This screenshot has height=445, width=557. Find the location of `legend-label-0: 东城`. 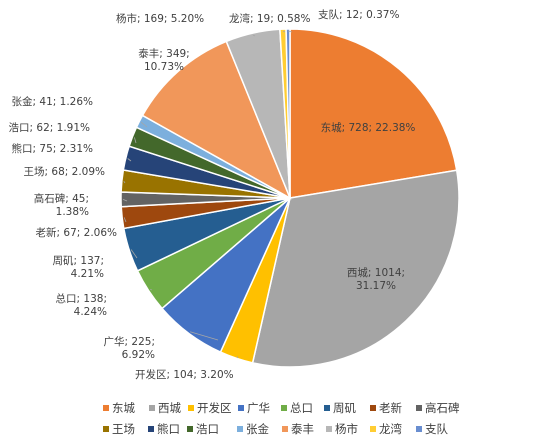

legend-label-0: 东城 is located at coordinates (123, 408).